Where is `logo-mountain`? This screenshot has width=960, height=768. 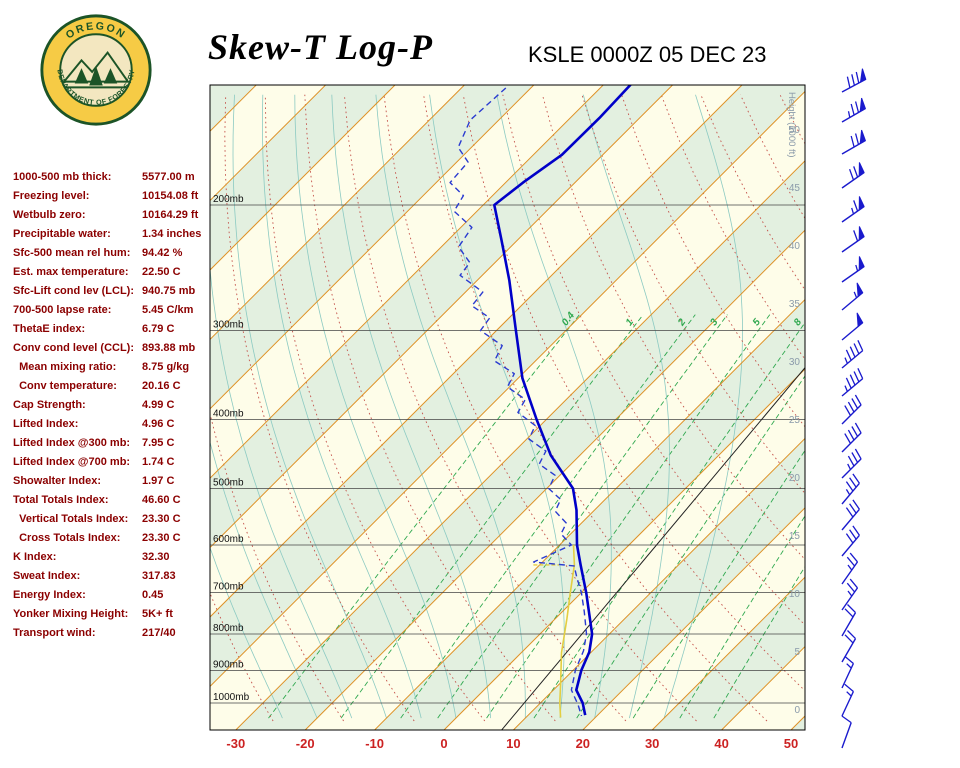
logo-mountain is located at coordinates (96, 66).